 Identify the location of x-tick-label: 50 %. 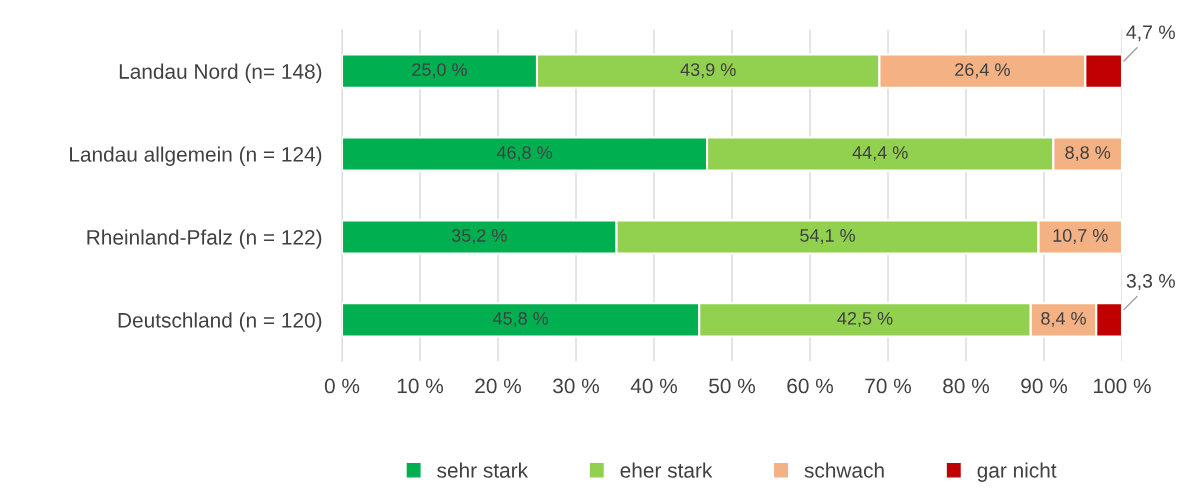
(732, 386).